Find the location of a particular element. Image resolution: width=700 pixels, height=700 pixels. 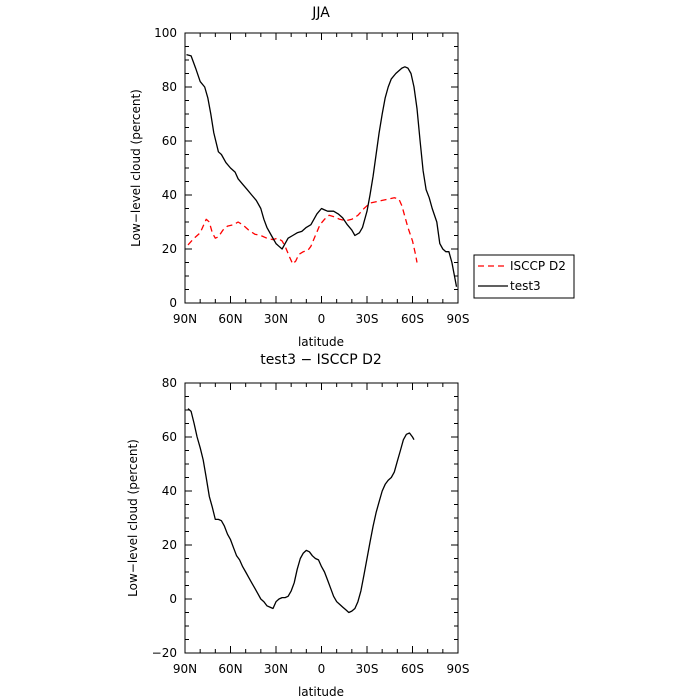

y-tick-label: 100 is located at coordinates (165, 33).